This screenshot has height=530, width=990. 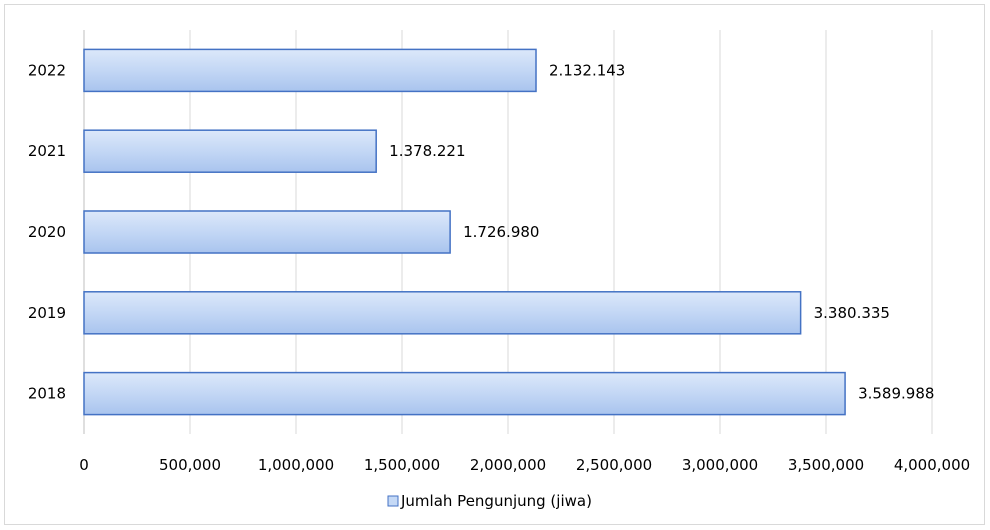 I want to click on y-tick-label: 2019, so click(x=47, y=313).